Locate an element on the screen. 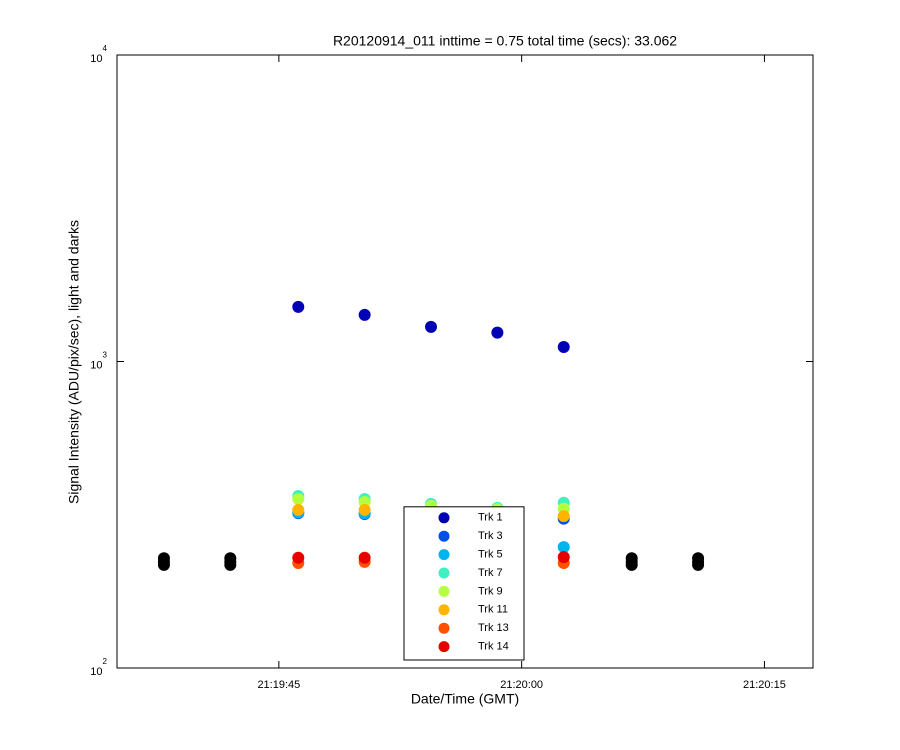 The height and width of the screenshot is (750, 900). legend-label: Trk 1 is located at coordinates (490, 518).